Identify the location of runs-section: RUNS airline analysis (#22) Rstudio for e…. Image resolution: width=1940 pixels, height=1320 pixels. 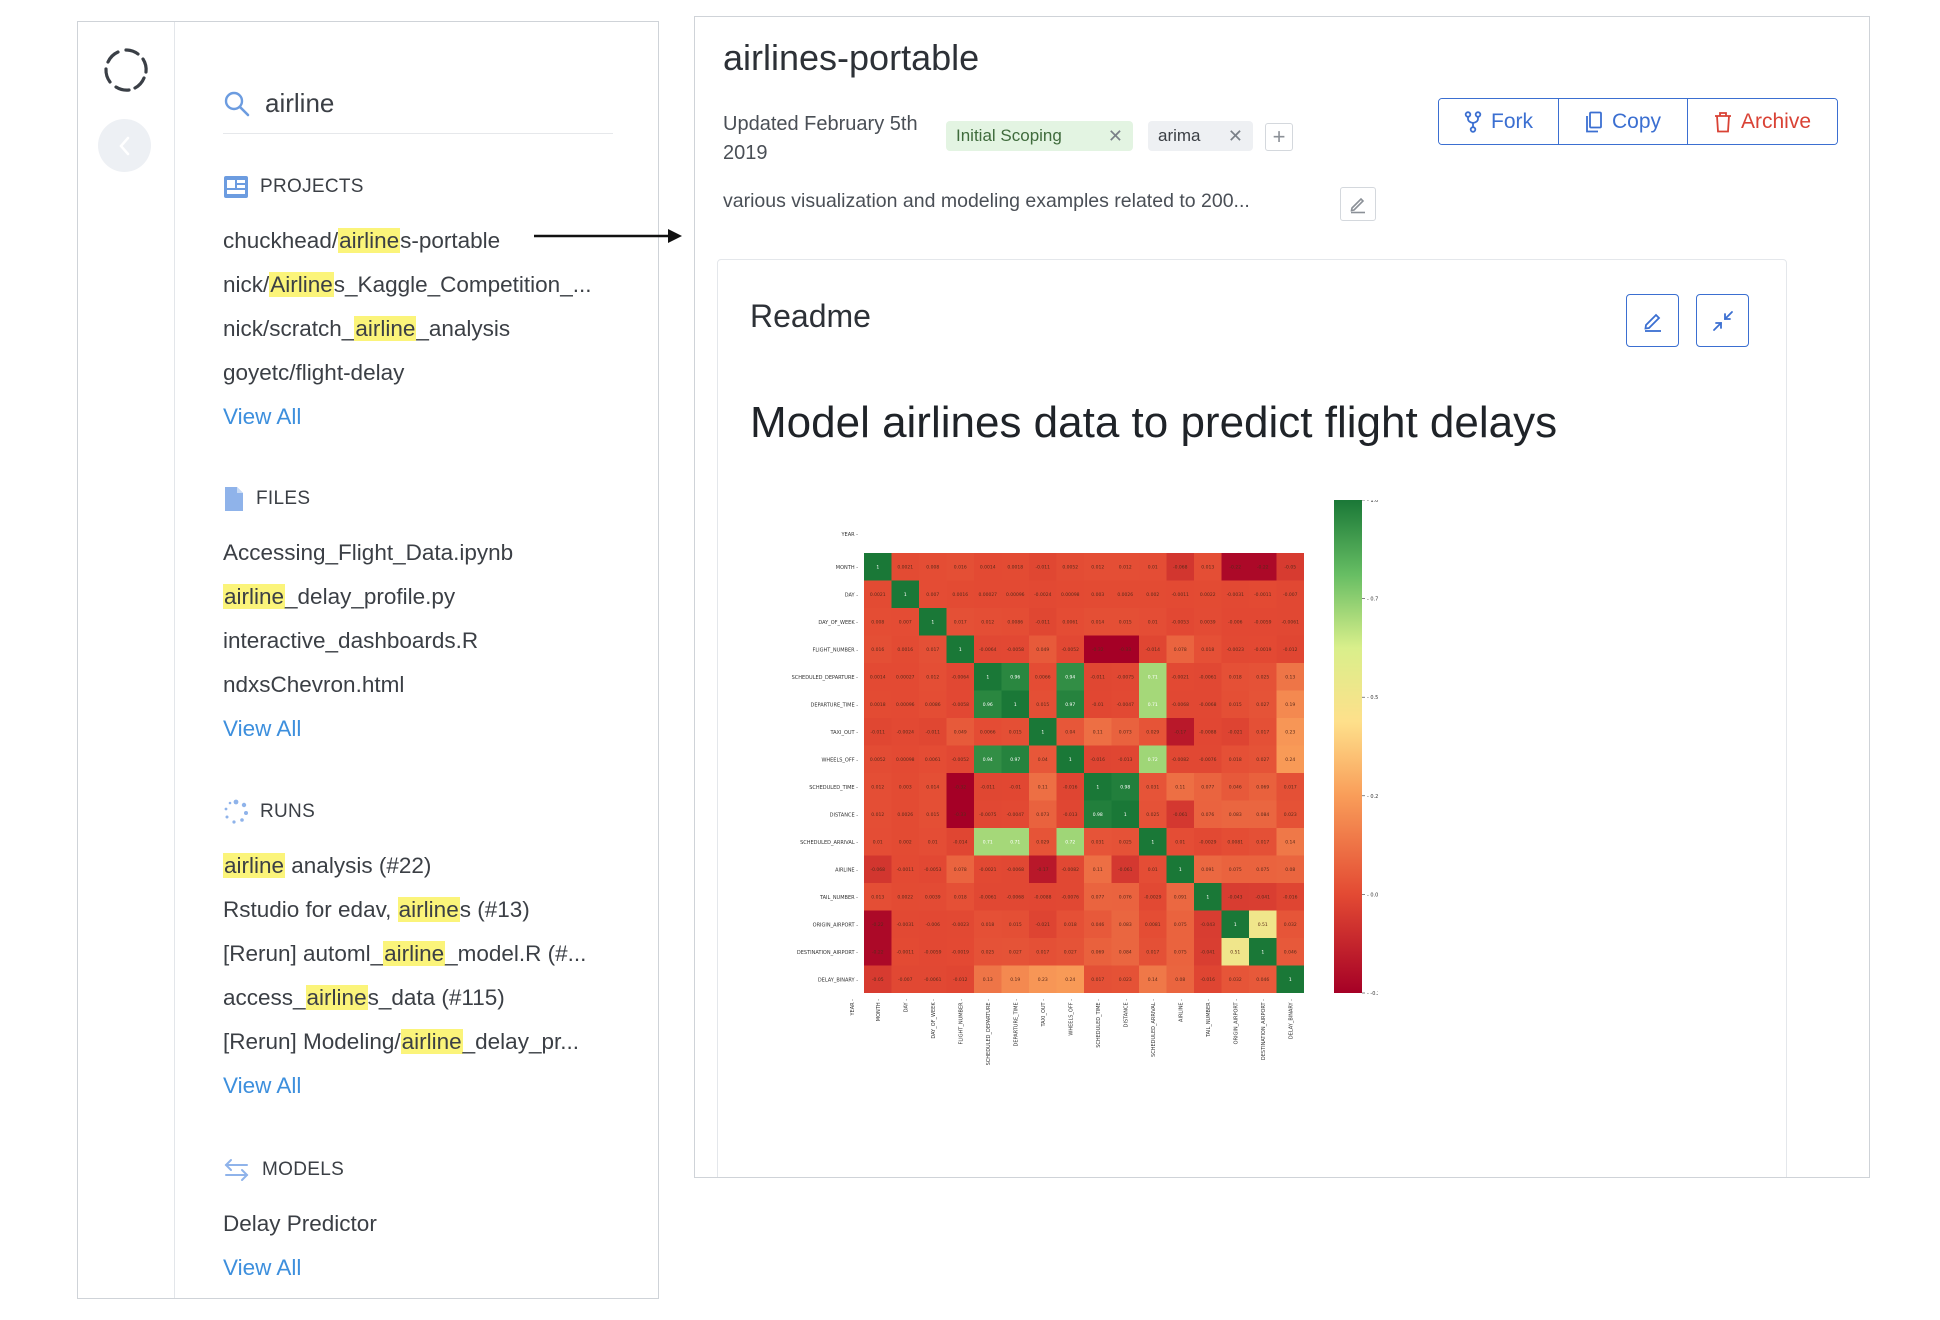
(423, 952).